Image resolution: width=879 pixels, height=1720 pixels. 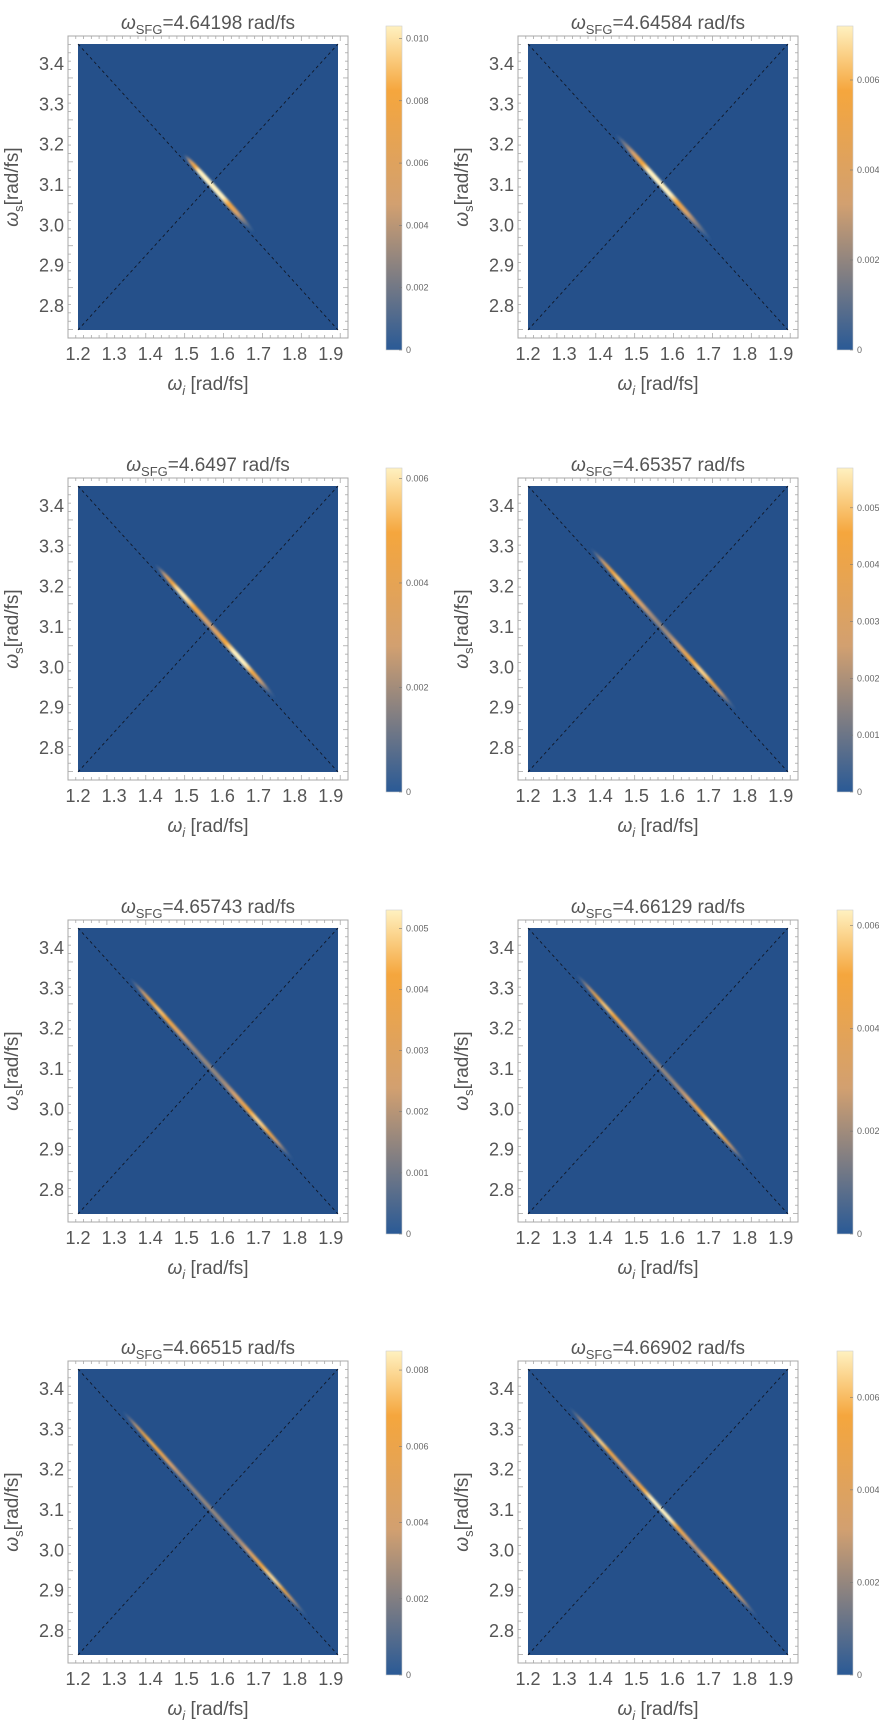 What do you see at coordinates (208, 909) in the screenshot?
I see `subplot-title: ωSFG=4.65743 rad/fs` at bounding box center [208, 909].